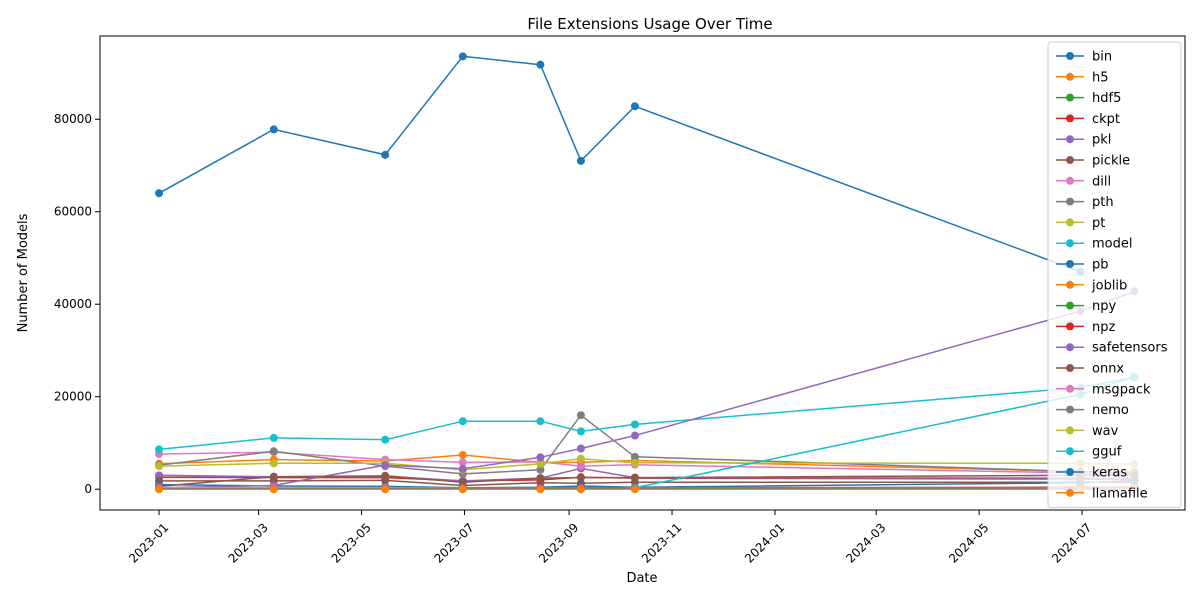 The width and height of the screenshot is (1200, 600). I want to click on legend-item-dill: dill, so click(1083, 181).